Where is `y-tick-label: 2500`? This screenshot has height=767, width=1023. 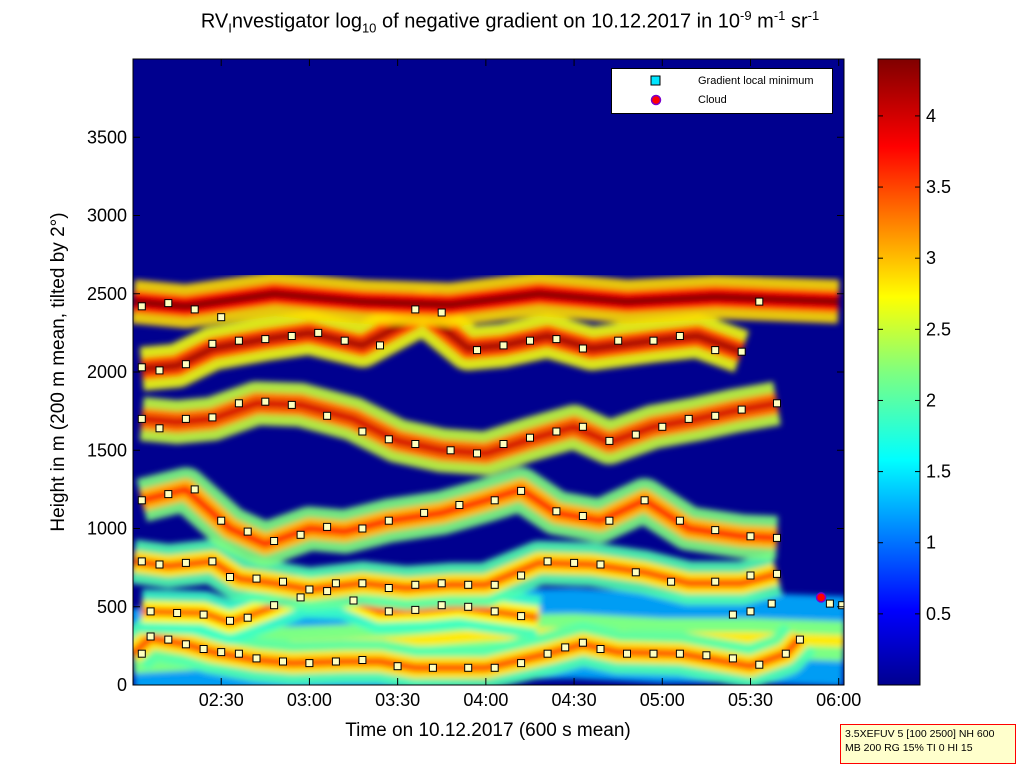 y-tick-label: 2500 is located at coordinates (107, 294).